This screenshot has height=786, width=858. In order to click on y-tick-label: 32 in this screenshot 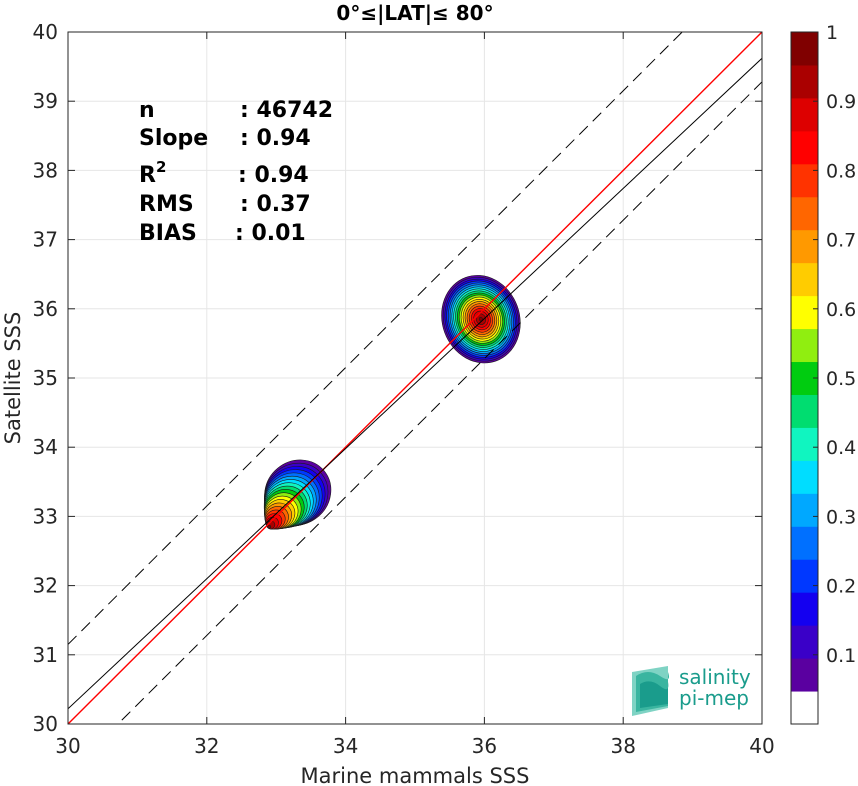, I will do `click(45, 586)`.